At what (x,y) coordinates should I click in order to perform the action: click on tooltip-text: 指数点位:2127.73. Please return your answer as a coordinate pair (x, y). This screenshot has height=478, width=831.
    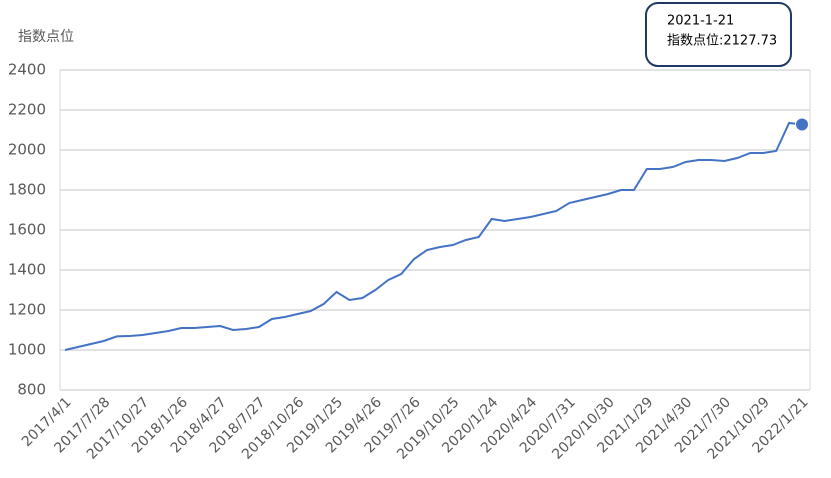
    Looking at the image, I should click on (722, 41).